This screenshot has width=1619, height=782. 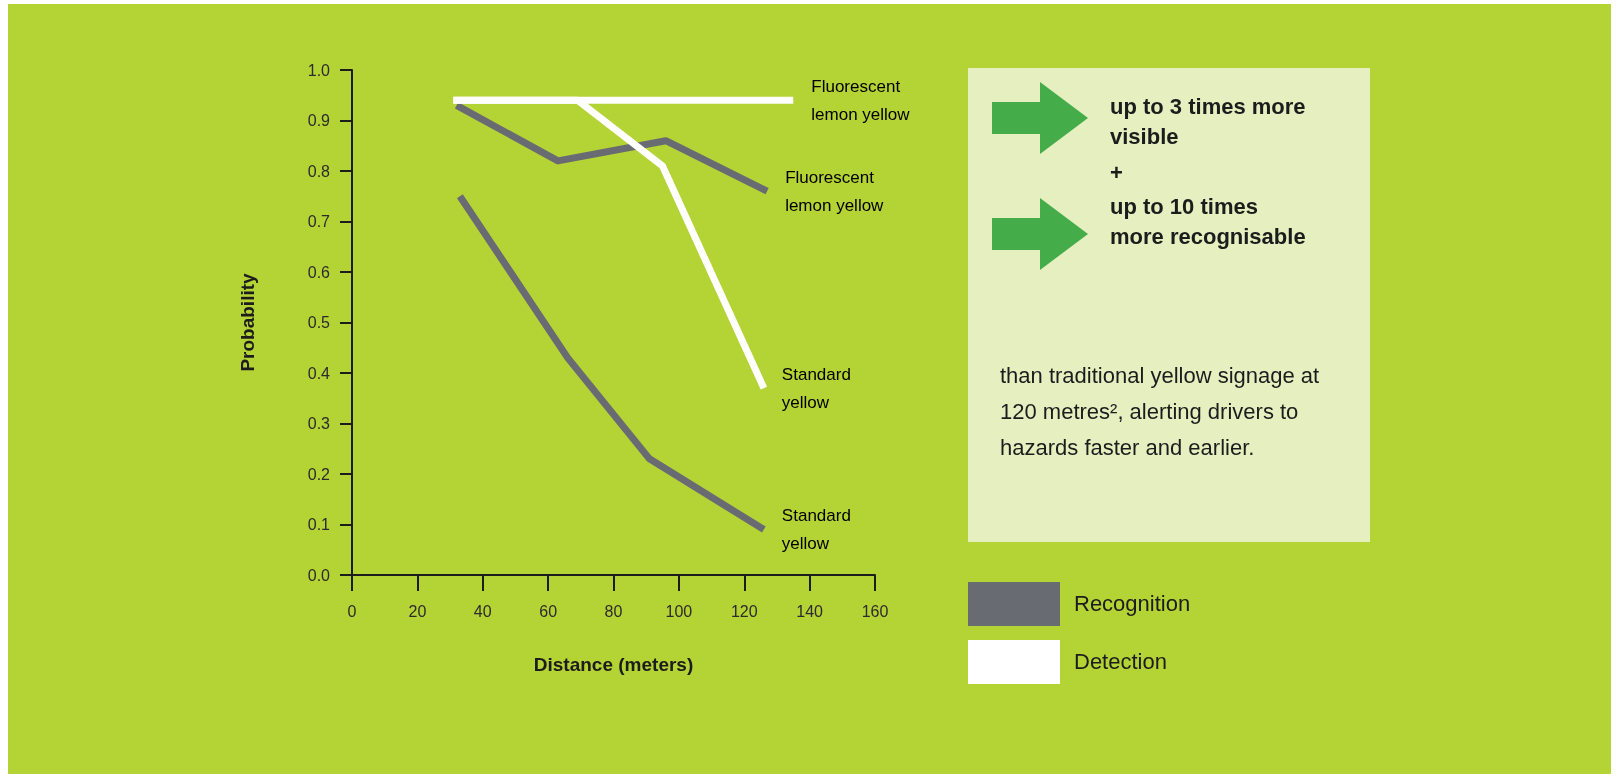 I want to click on x-tick-label: 160, so click(x=875, y=611).